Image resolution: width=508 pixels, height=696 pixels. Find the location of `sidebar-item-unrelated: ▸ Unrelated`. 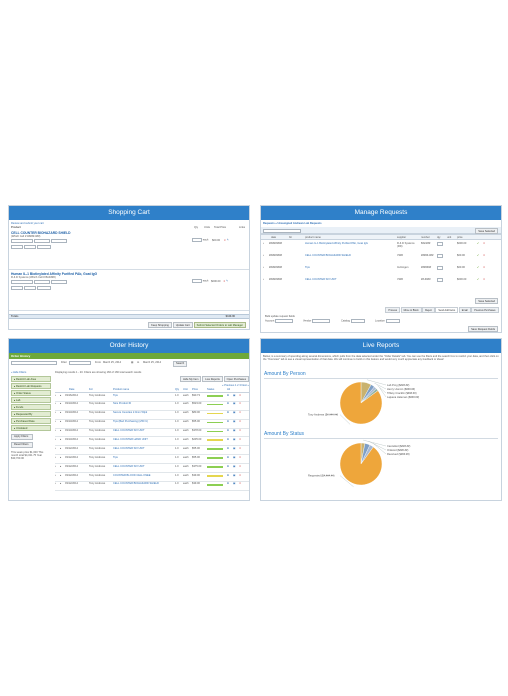

sidebar-item-unrelated: ▸ Unrelated is located at coordinates (31, 428).